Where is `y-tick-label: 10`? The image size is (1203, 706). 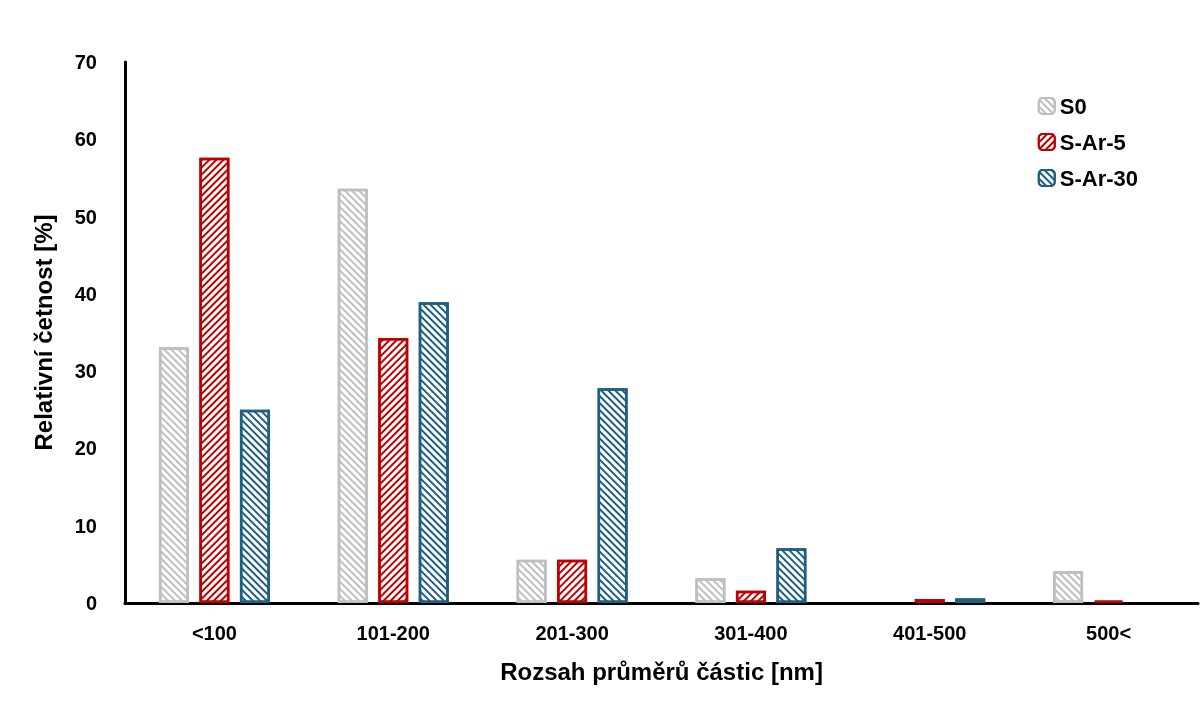 y-tick-label: 10 is located at coordinates (85, 525).